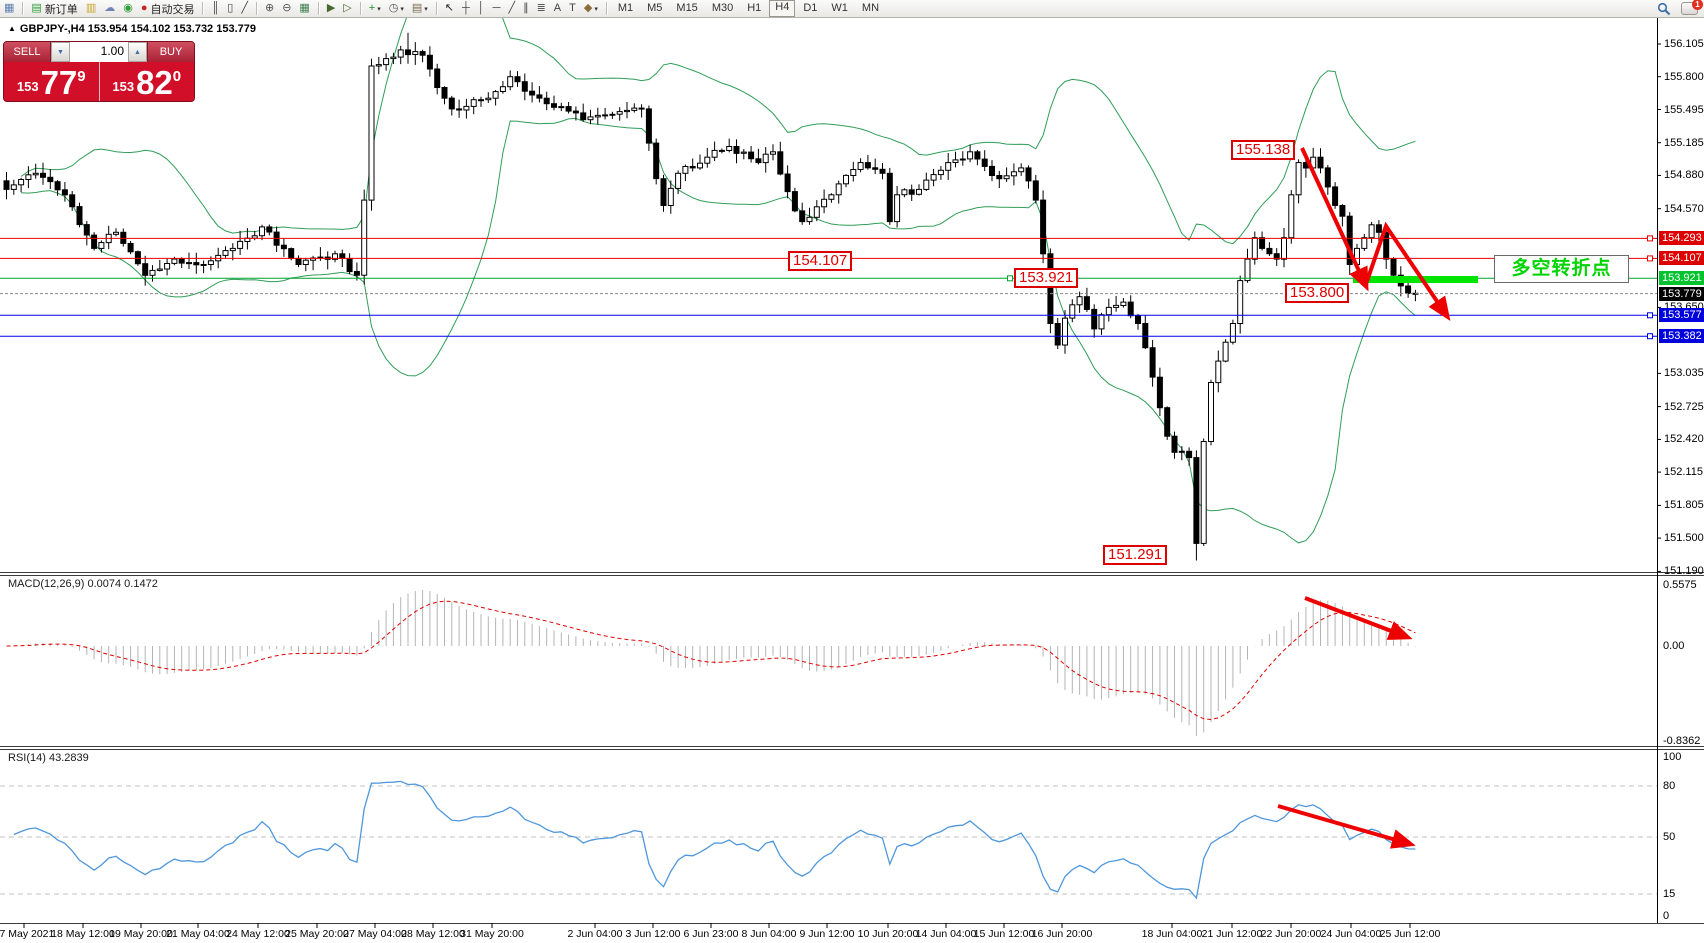  Describe the element at coordinates (112, 51) in the screenshot. I see `volume-input: 1.00` at that location.